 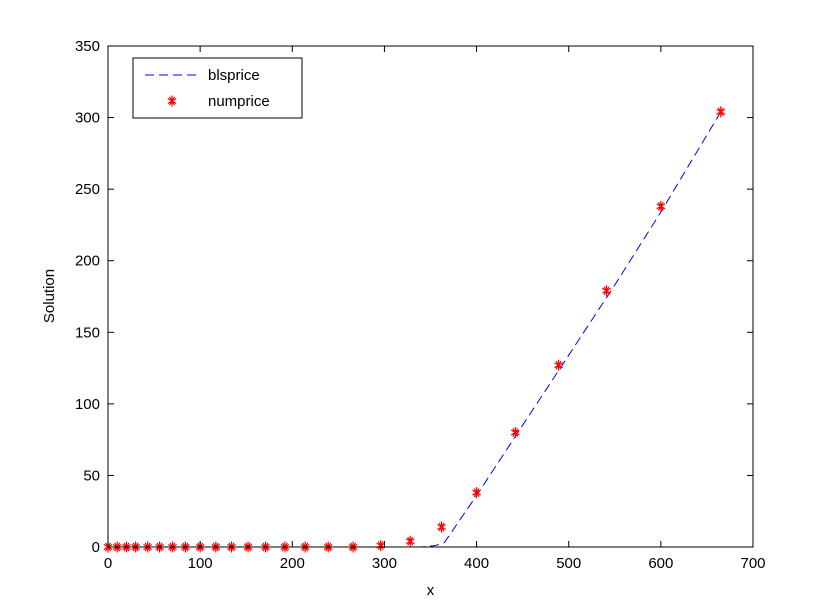 I want to click on legend-swatch-numprice, so click(x=172, y=101).